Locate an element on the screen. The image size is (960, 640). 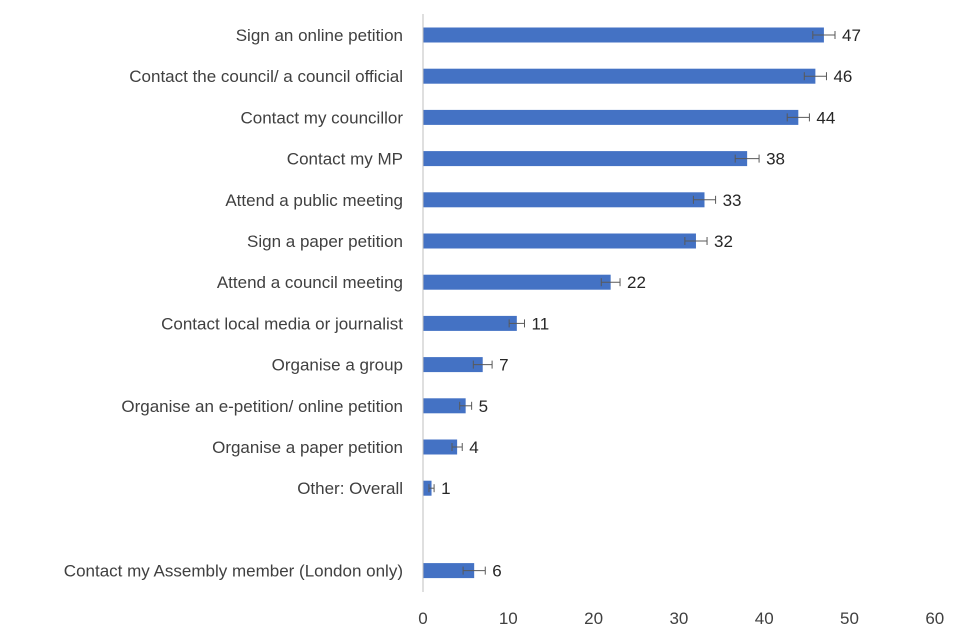
x-tick-label: 40 is located at coordinates (764, 618).